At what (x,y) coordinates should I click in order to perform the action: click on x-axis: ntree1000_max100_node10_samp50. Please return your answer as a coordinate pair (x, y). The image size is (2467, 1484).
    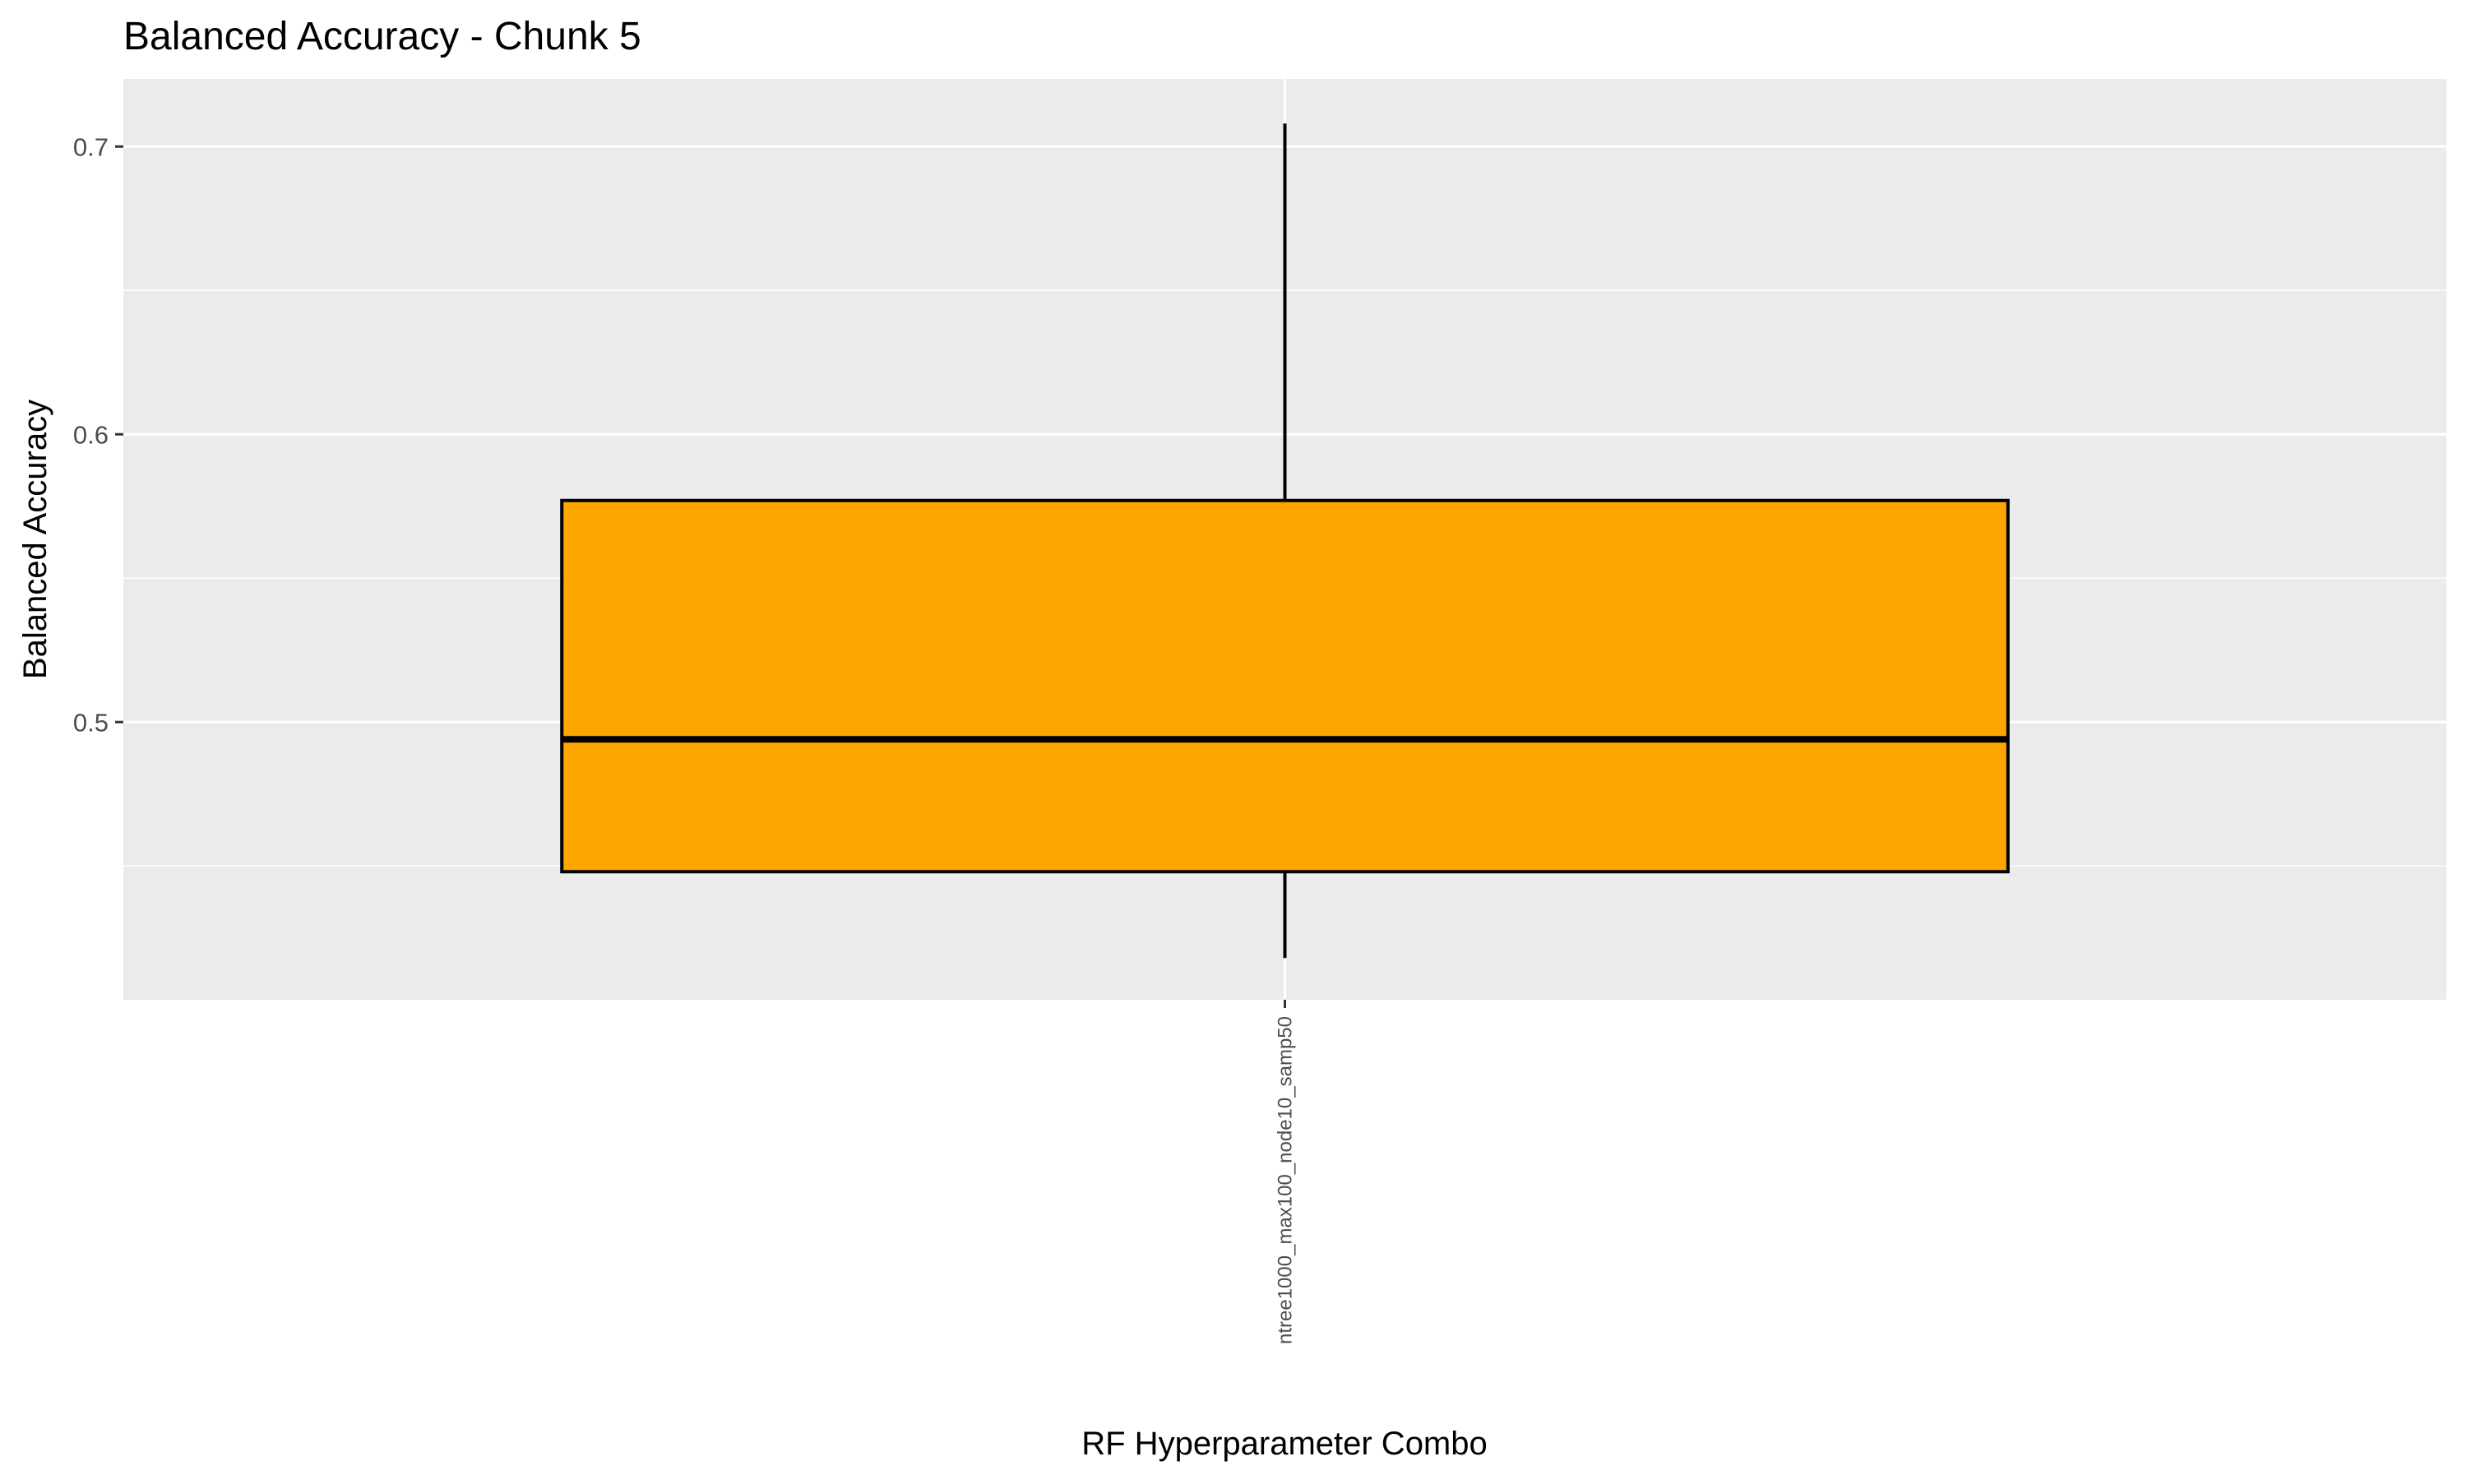
    Looking at the image, I should click on (1286, 1172).